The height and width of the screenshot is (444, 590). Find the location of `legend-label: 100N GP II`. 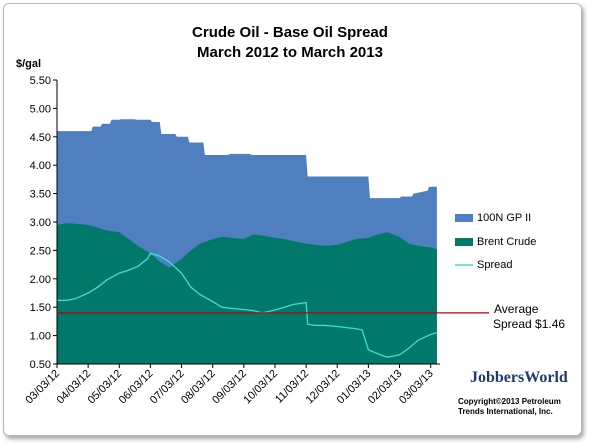

legend-label: 100N GP II is located at coordinates (504, 218).